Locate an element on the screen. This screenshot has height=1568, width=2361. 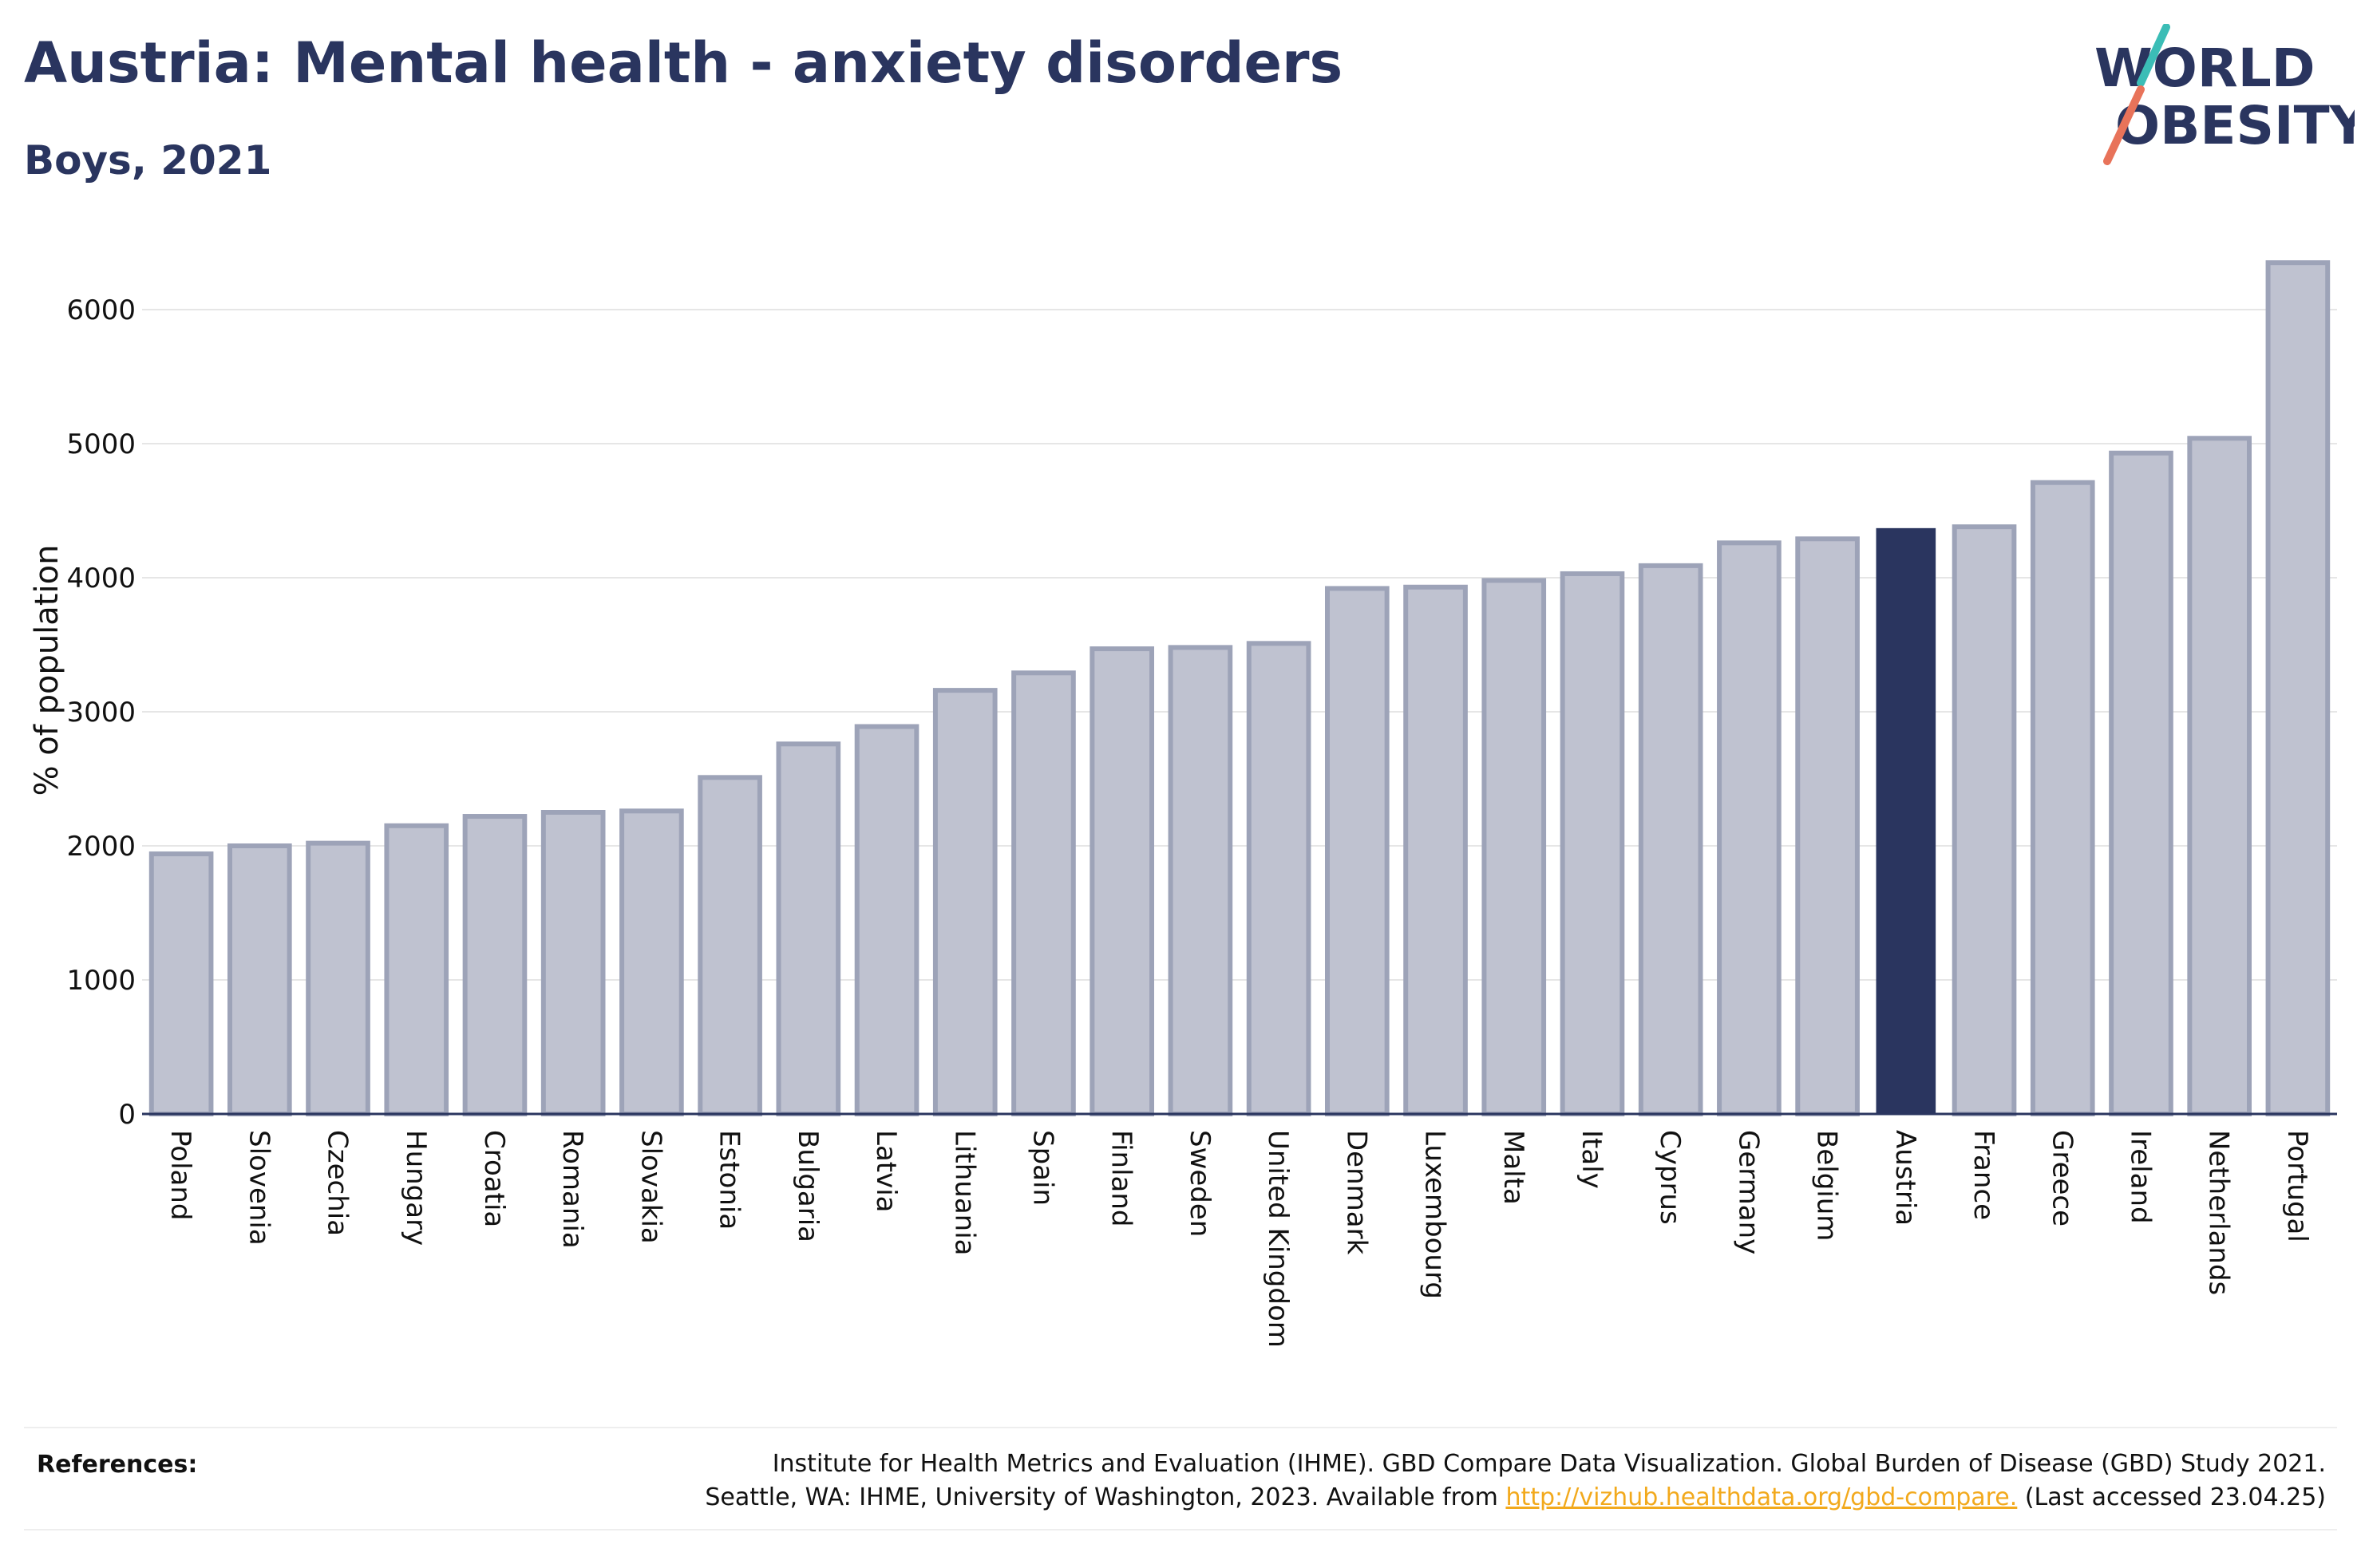
bar-latvia is located at coordinates (886, 920).